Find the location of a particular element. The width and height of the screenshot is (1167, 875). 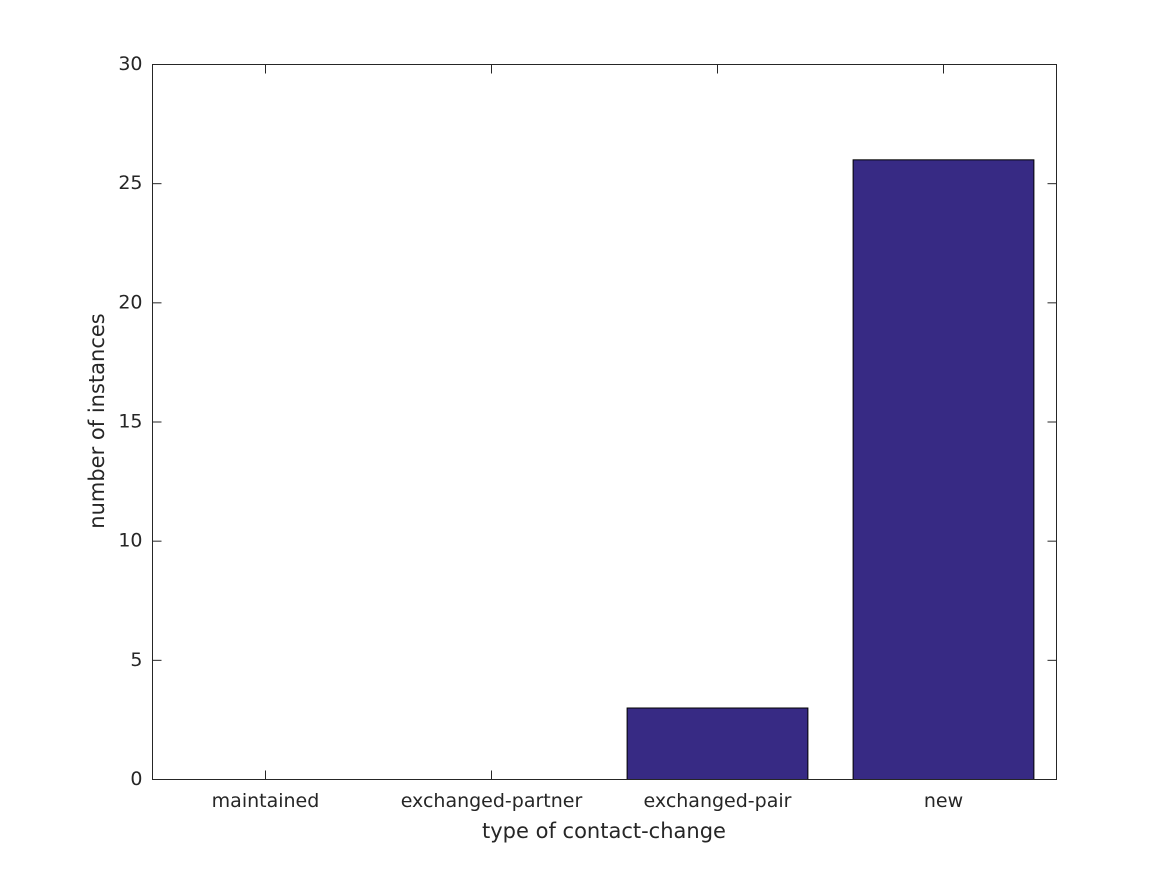

x-axis-label: type of contact-change is located at coordinates (604, 831).